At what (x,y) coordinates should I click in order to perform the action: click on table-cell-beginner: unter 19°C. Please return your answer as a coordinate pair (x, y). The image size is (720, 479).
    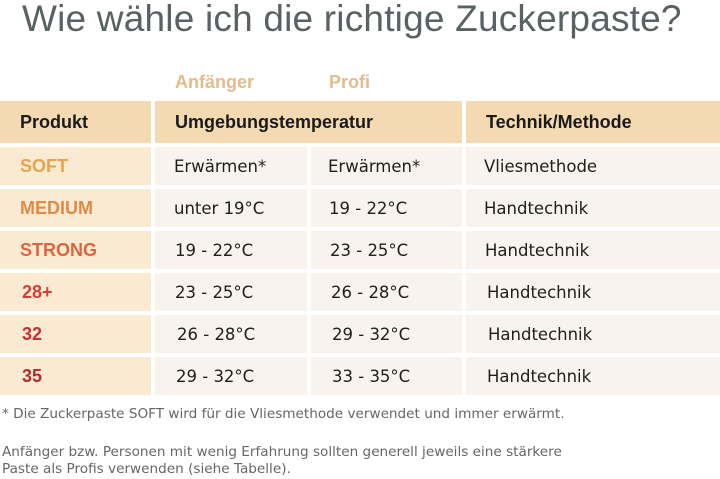
    Looking at the image, I should click on (231, 208).